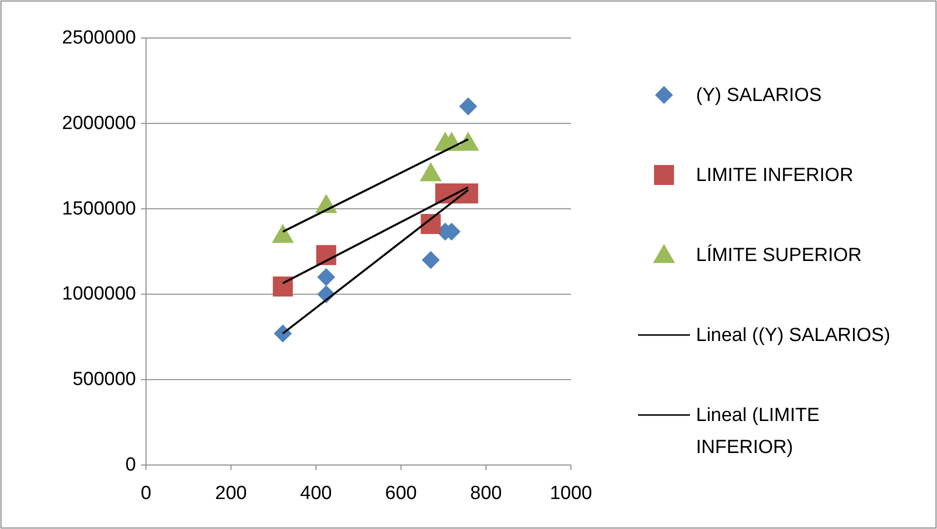 The image size is (937, 529). Describe the element at coordinates (130, 465) in the screenshot. I see `y-tick-label: 0` at that location.